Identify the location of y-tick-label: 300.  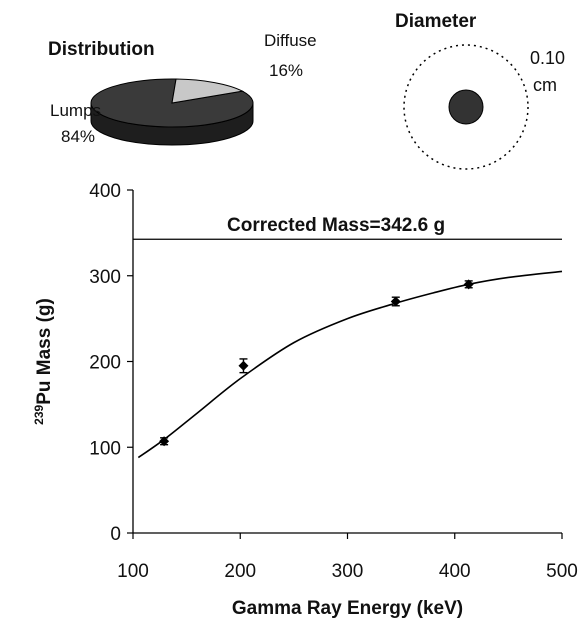
(105, 277).